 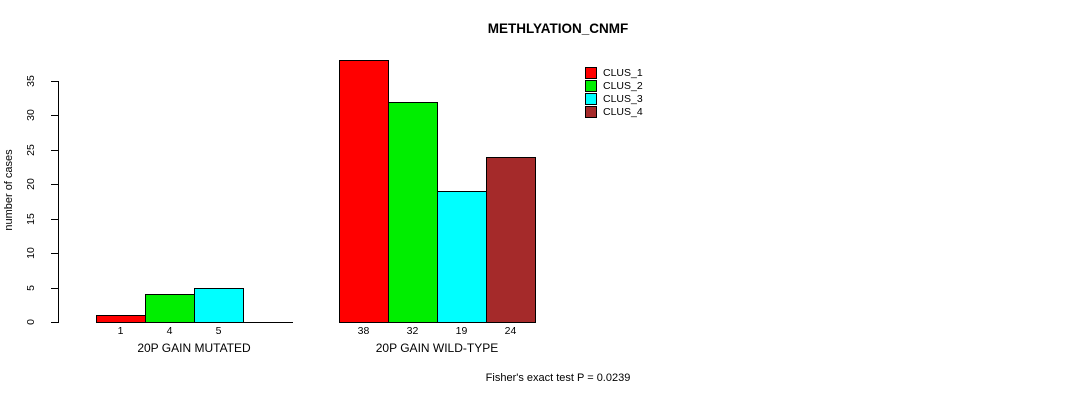 I want to click on legend-label: CLUS_3, so click(x=623, y=98).